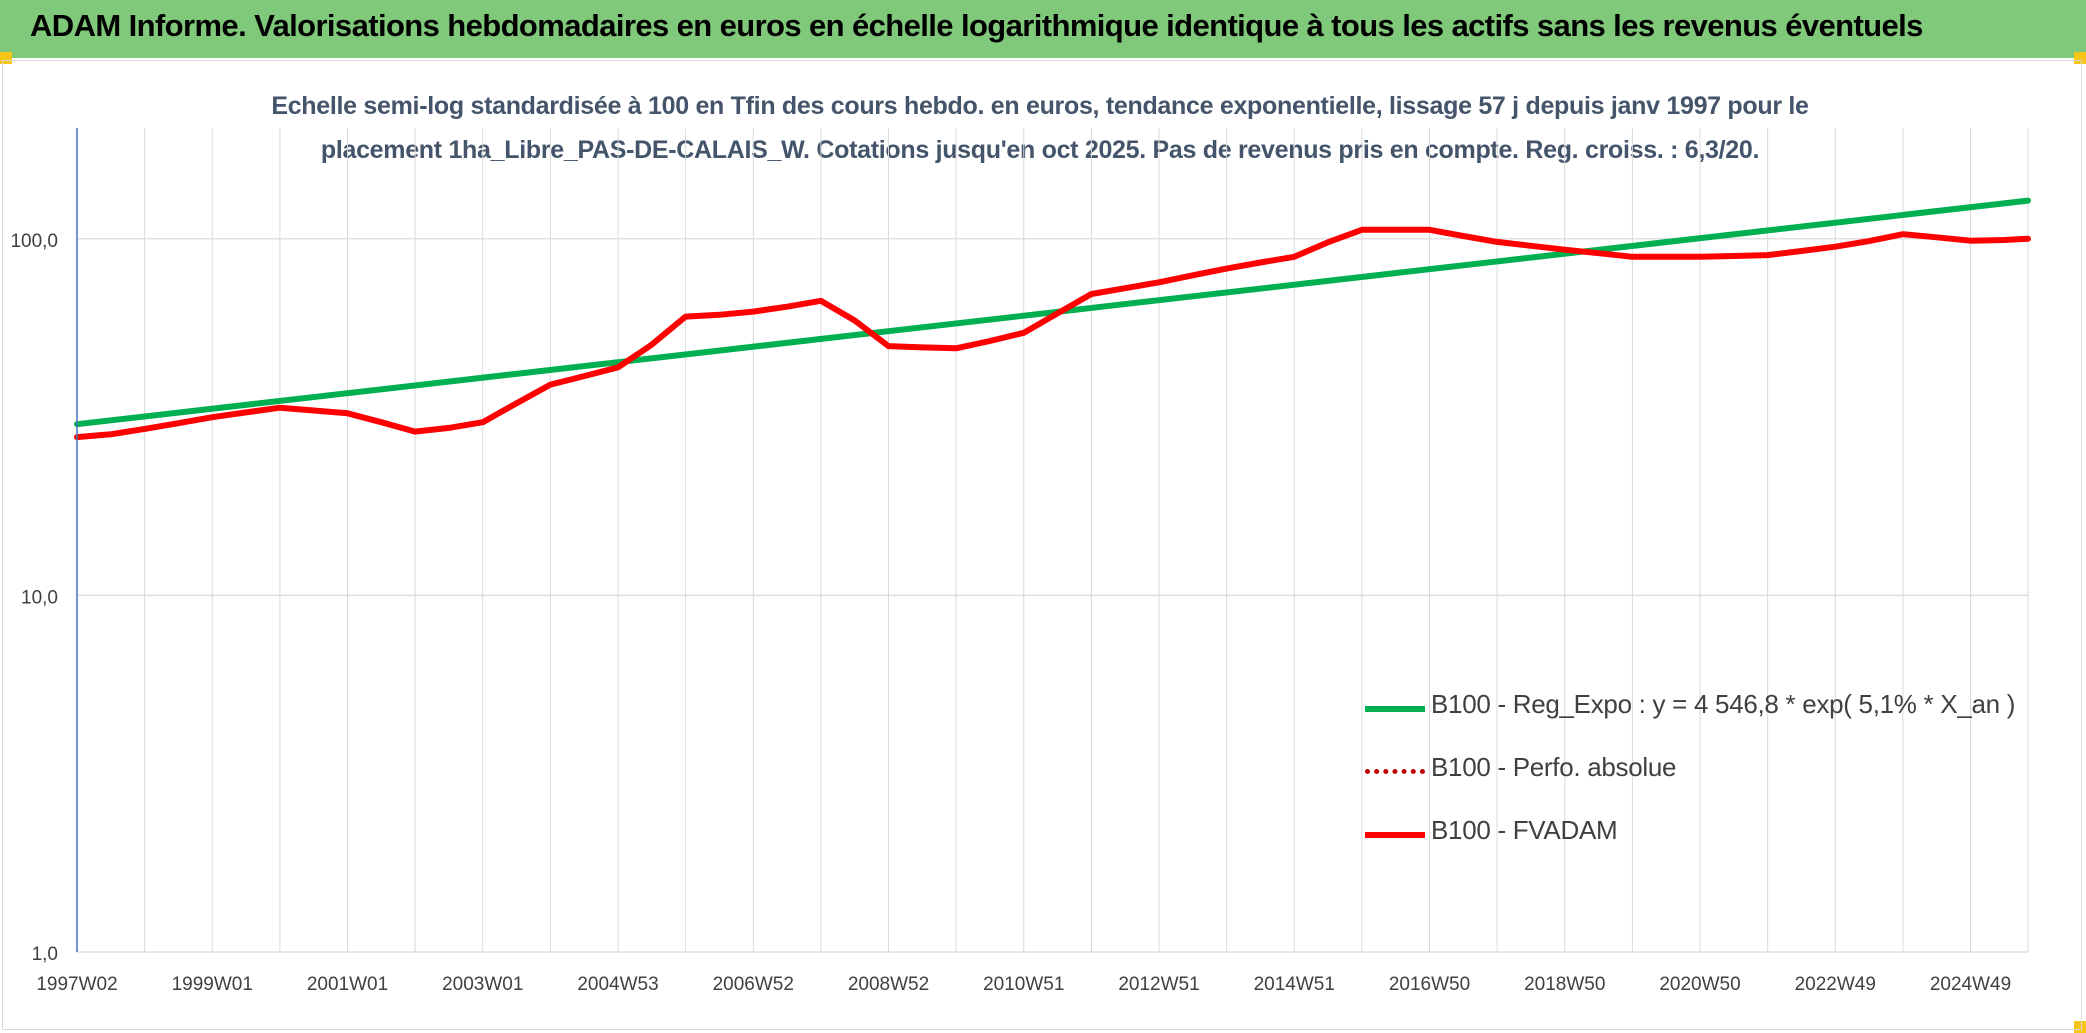 The width and height of the screenshot is (2086, 1033). I want to click on legend-swatch-perf, so click(1395, 771).